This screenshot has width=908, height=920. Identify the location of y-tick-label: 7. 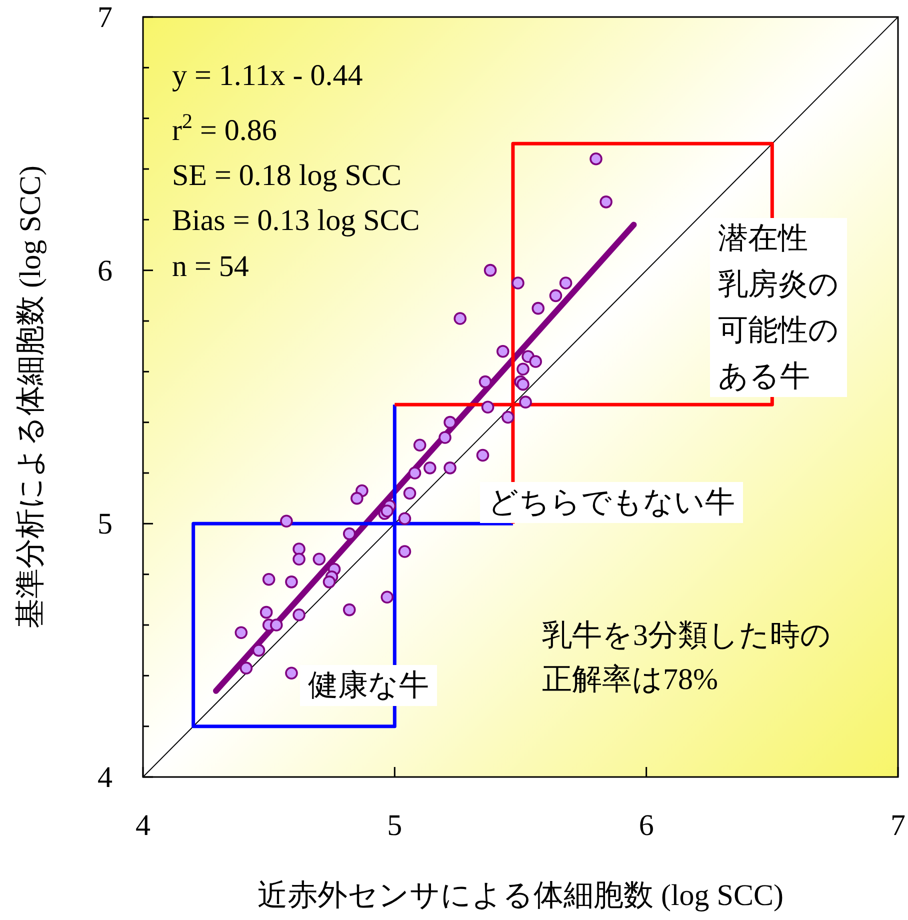
(105, 17).